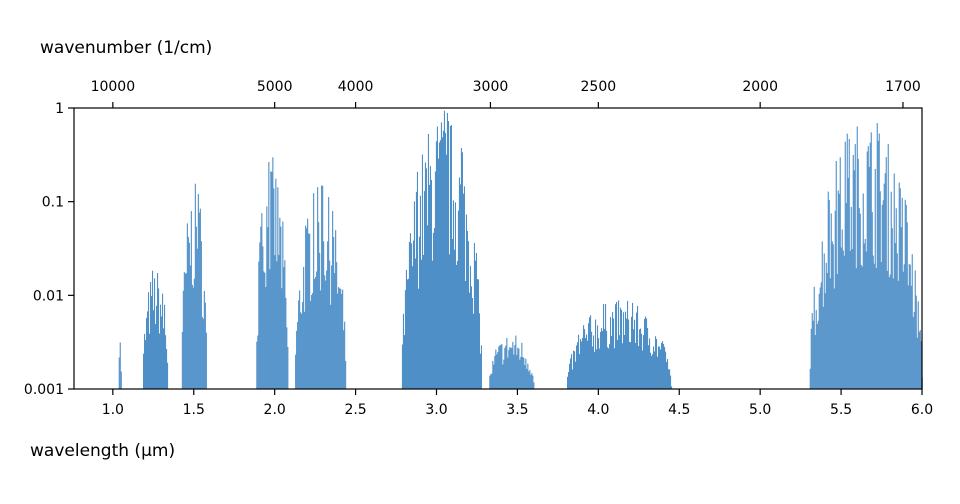  I want to click on y-tick-label: 0.001, so click(44, 390).